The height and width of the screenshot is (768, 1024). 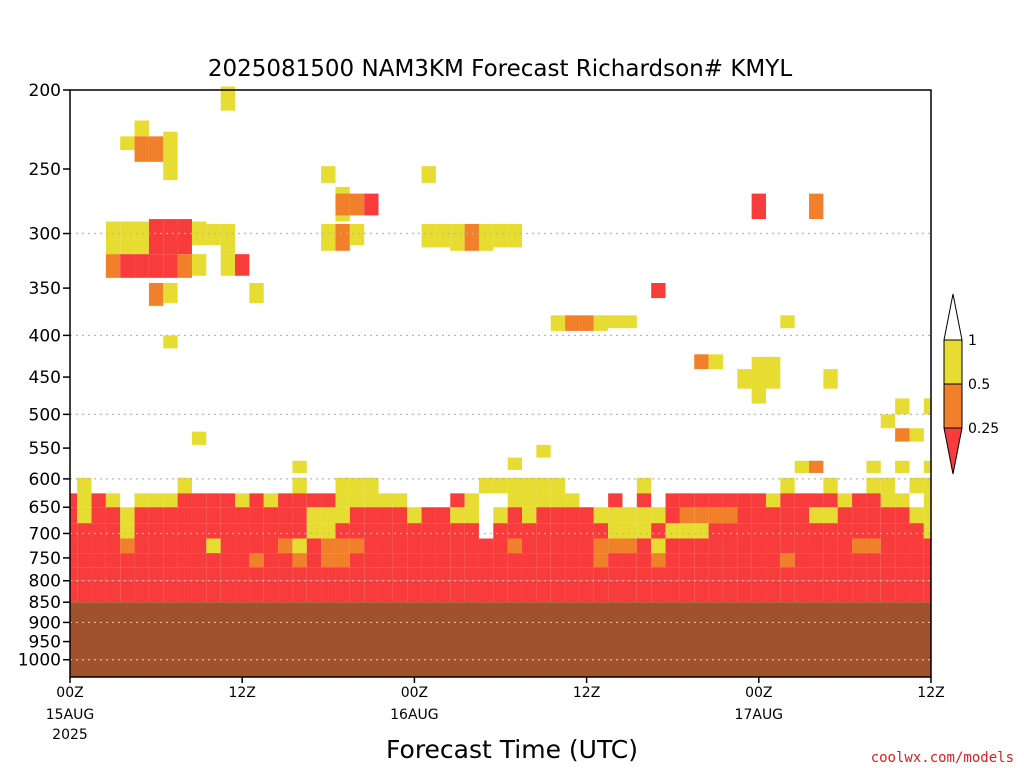 What do you see at coordinates (45, 336) in the screenshot?
I see `y-tick-label: 400` at bounding box center [45, 336].